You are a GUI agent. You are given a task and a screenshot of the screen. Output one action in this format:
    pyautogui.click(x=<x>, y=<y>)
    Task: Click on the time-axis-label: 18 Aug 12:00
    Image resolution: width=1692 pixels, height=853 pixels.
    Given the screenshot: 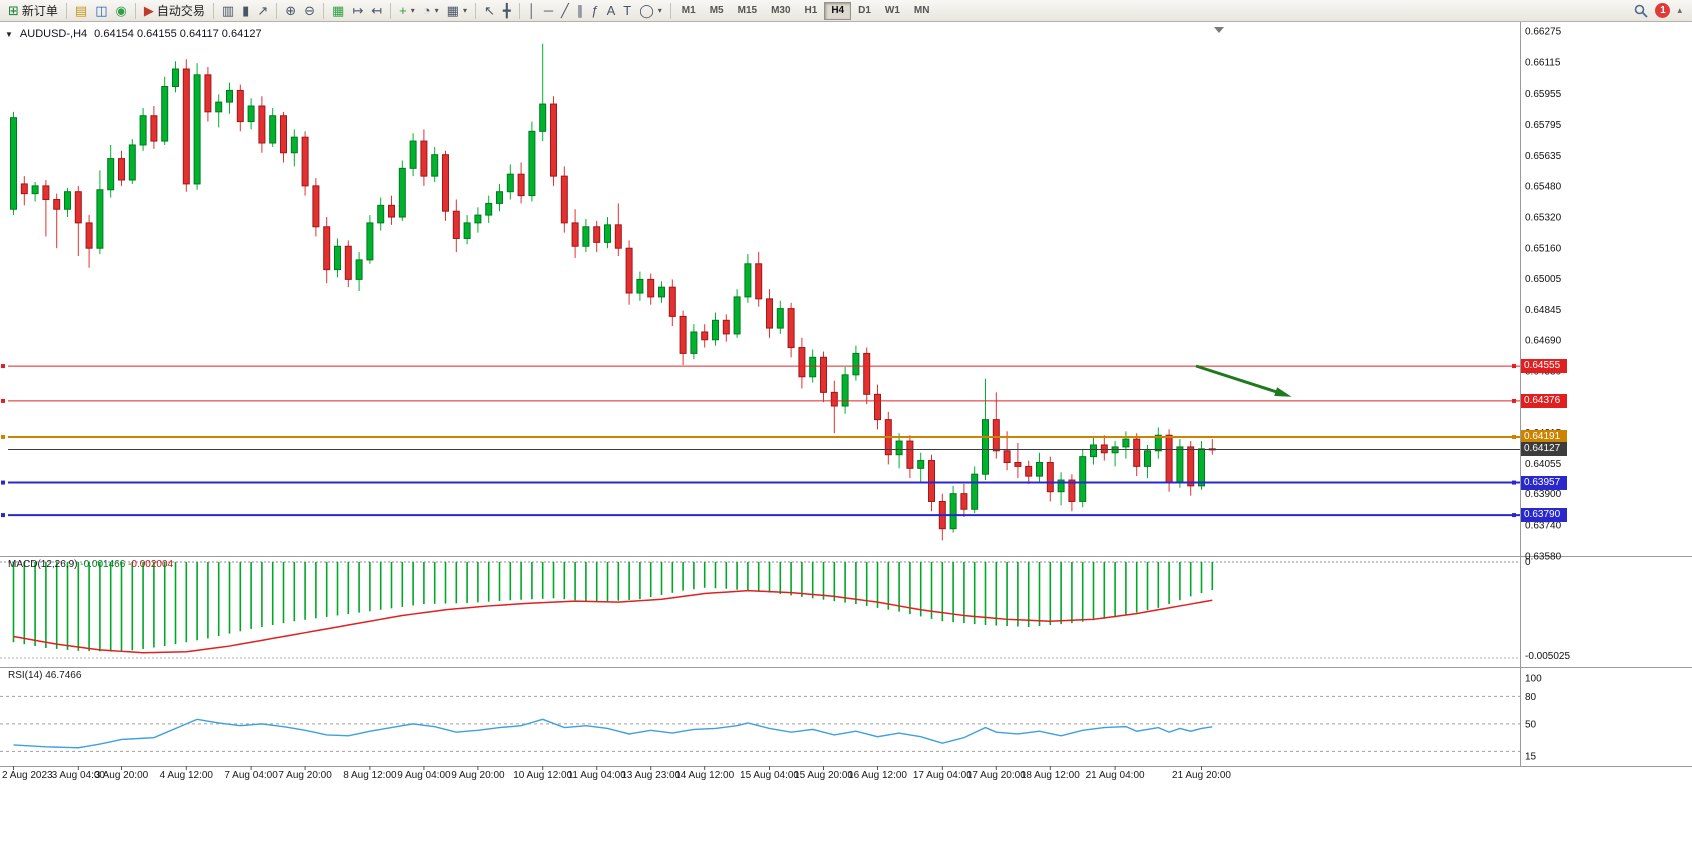 What is the action you would take?
    pyautogui.click(x=1050, y=775)
    